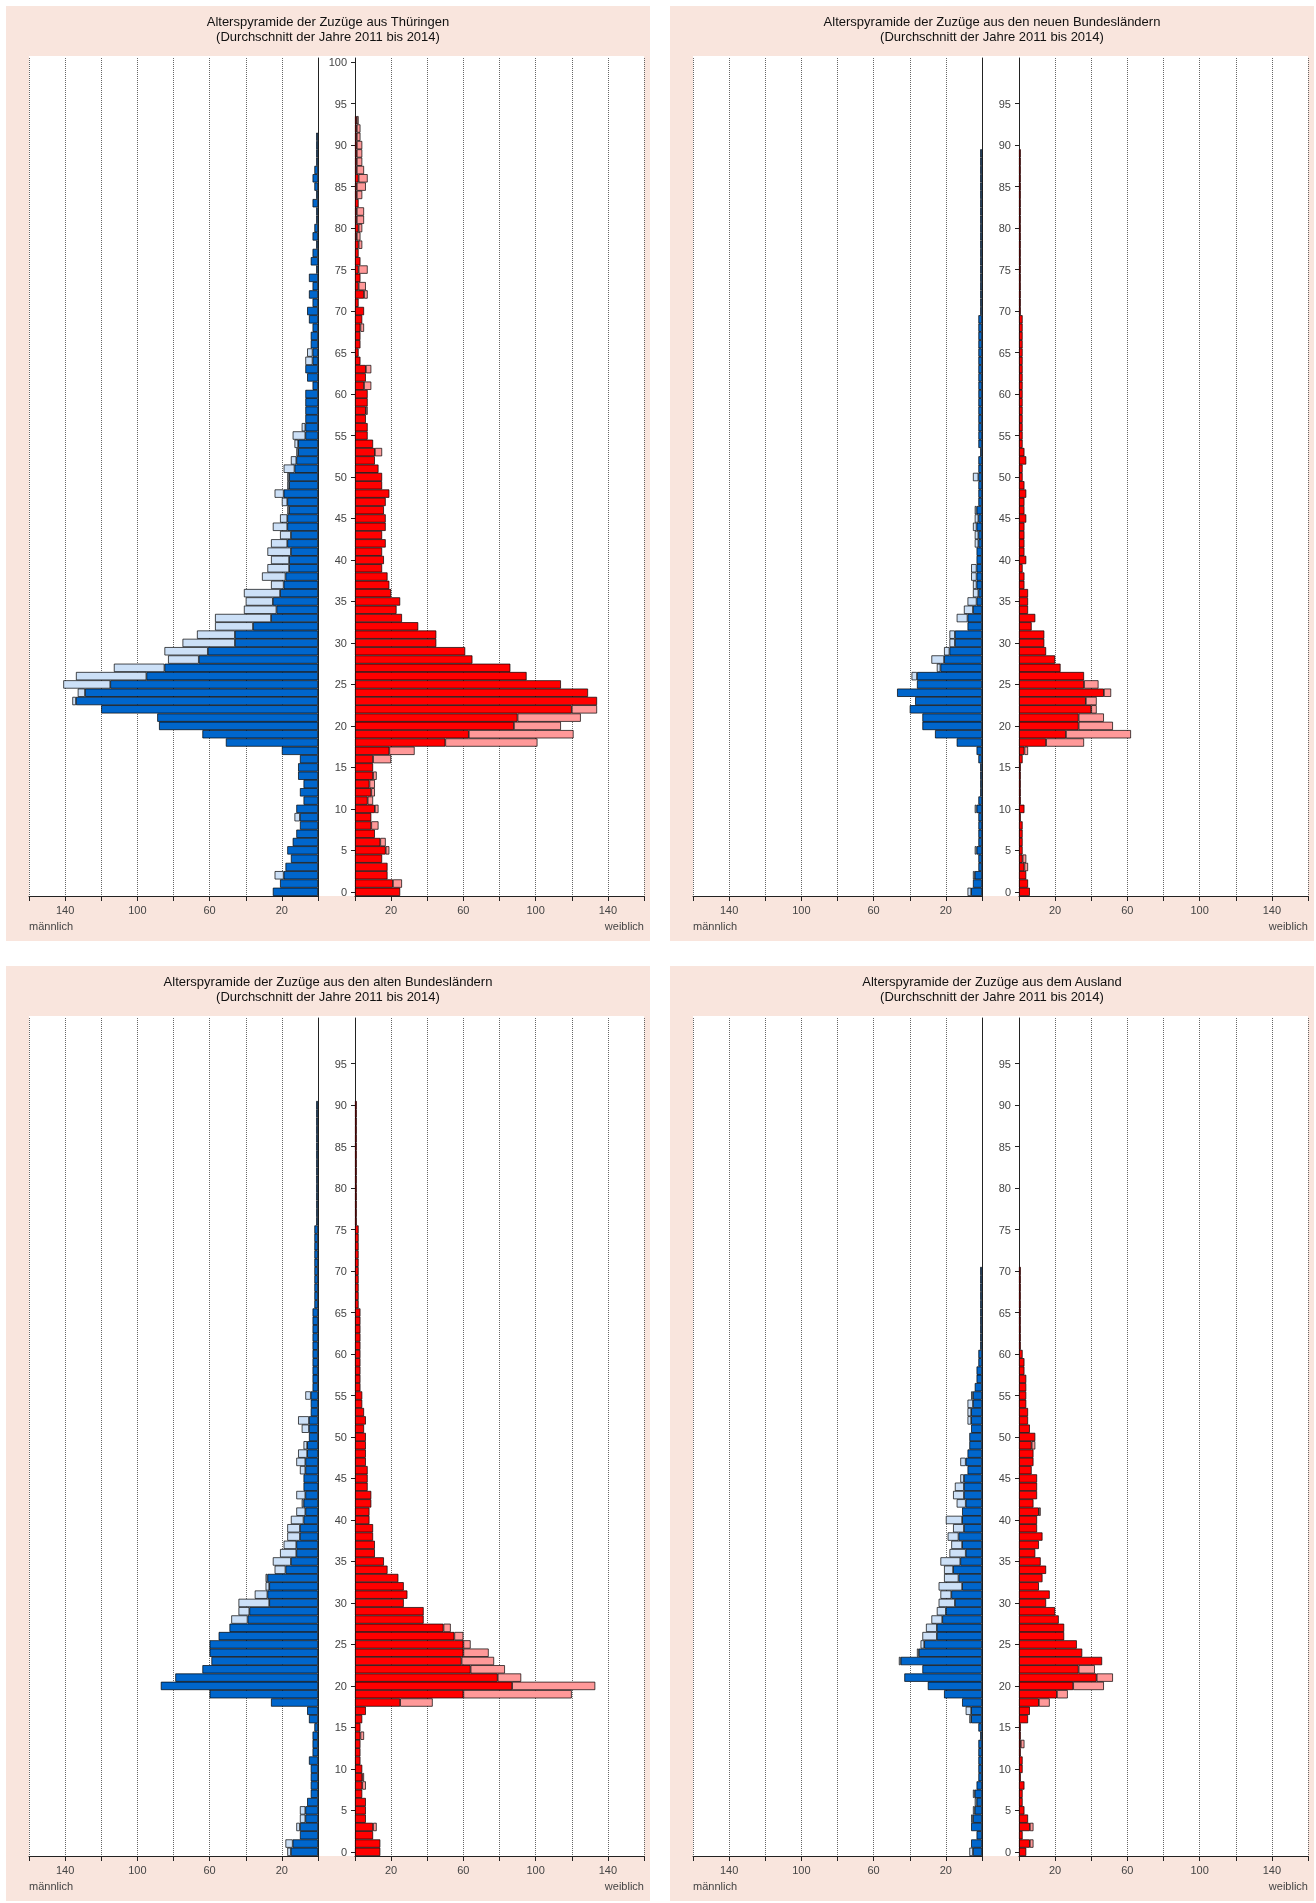 The height and width of the screenshot is (1903, 1316). Describe the element at coordinates (328, 981) in the screenshot. I see `chart-title: Alterspyramide der Zuzüge aus den alten Bundesländern` at that location.